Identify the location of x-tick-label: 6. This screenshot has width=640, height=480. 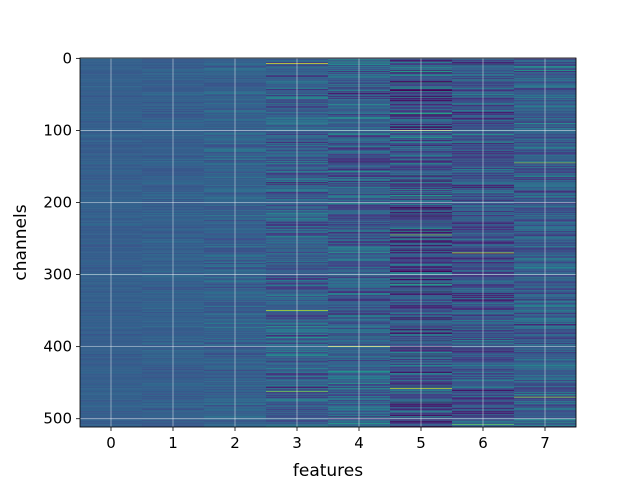
(483, 443).